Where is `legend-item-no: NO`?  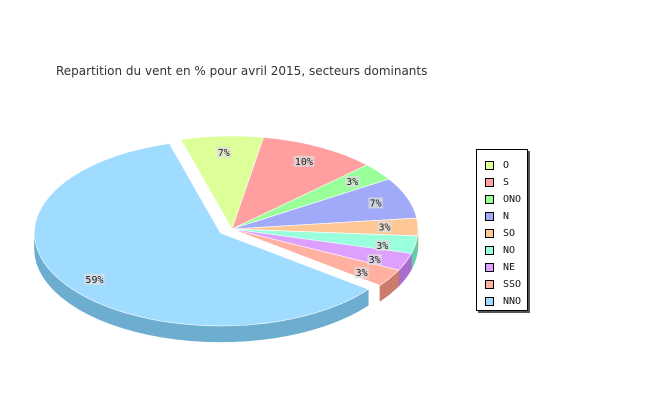 legend-item-no: NO is located at coordinates (506, 250).